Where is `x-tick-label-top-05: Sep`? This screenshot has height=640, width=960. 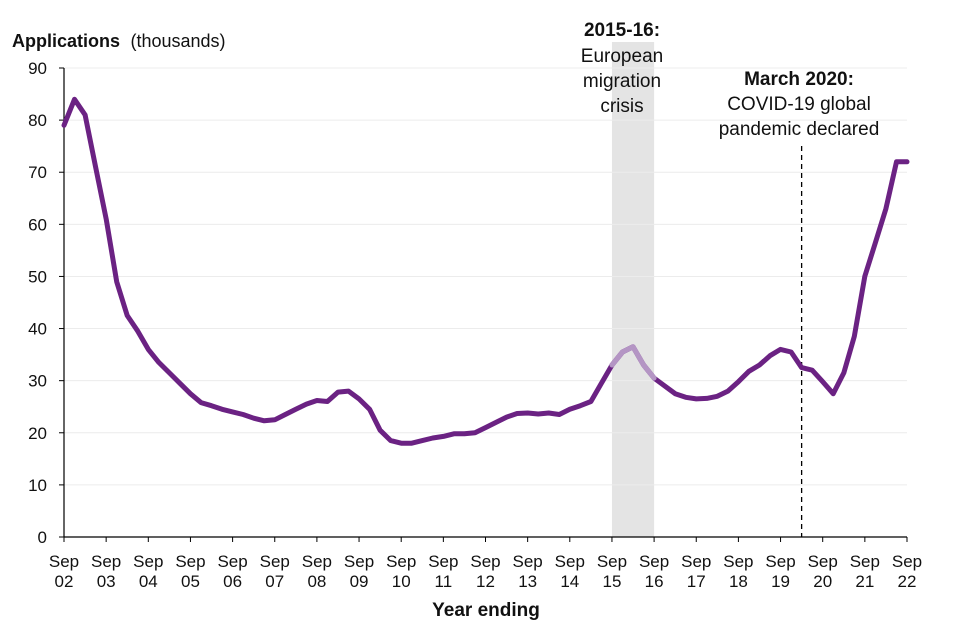 x-tick-label-top-05: Sep is located at coordinates (190, 561).